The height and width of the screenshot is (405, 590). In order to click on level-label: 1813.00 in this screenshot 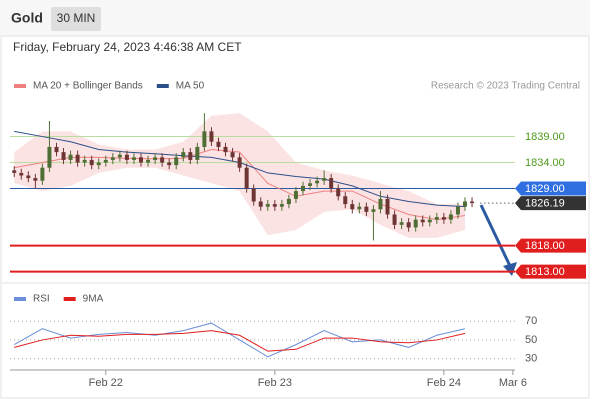, I will do `click(545, 272)`.